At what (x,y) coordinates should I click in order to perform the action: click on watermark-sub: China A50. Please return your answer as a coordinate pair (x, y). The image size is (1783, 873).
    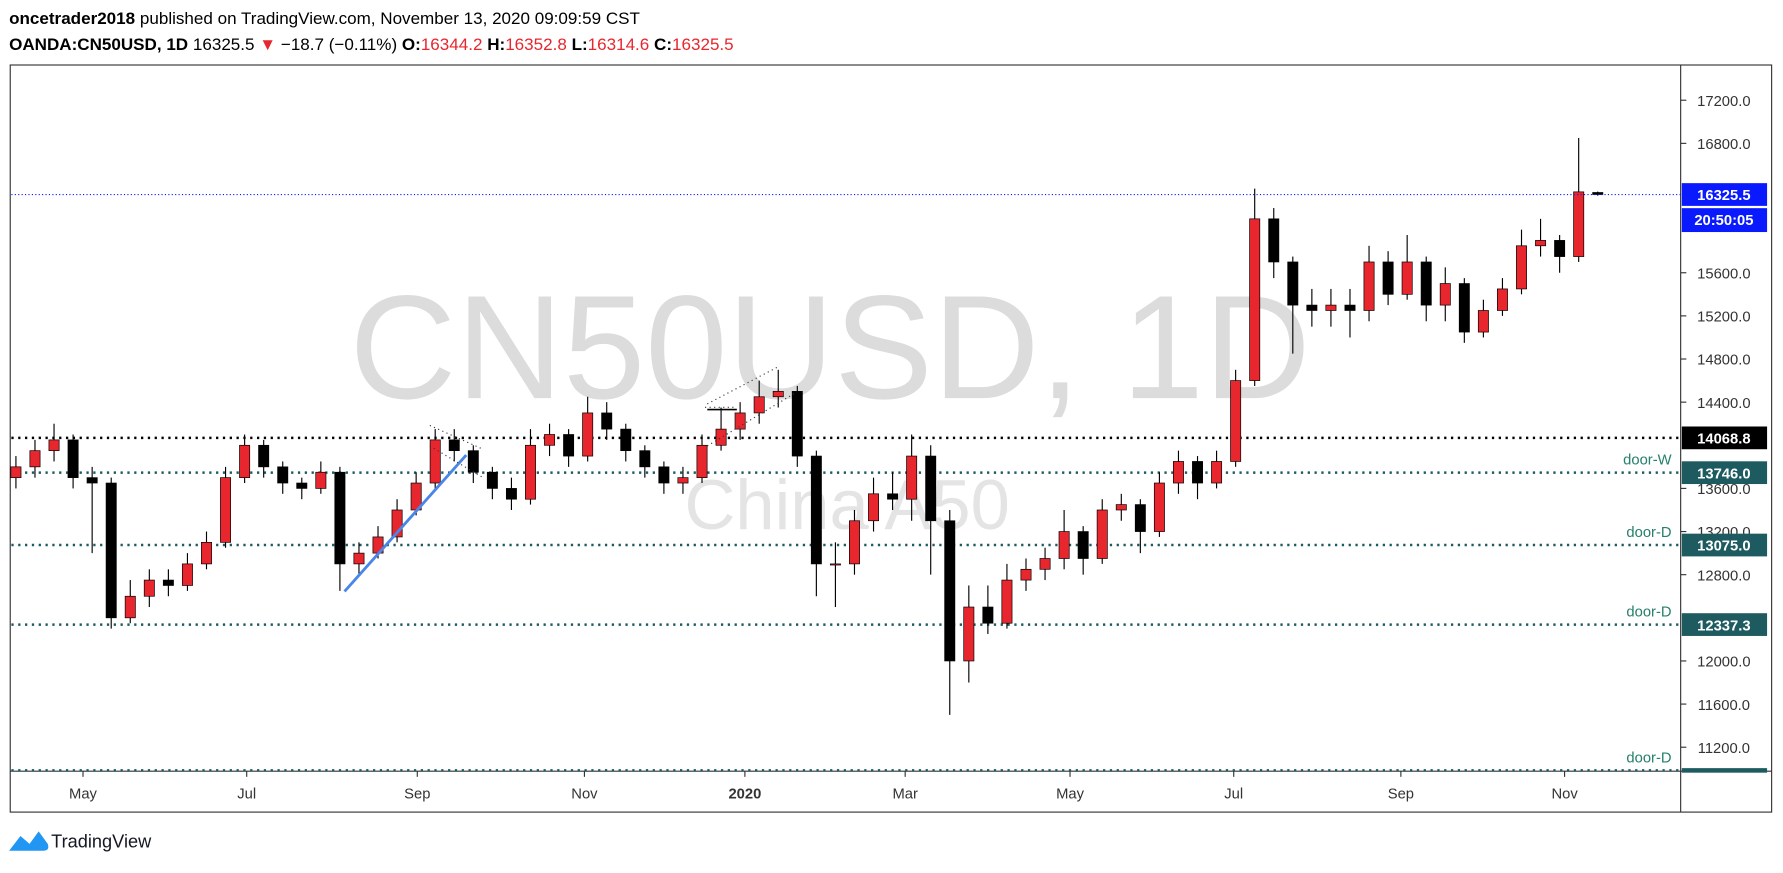
    Looking at the image, I should click on (846, 504).